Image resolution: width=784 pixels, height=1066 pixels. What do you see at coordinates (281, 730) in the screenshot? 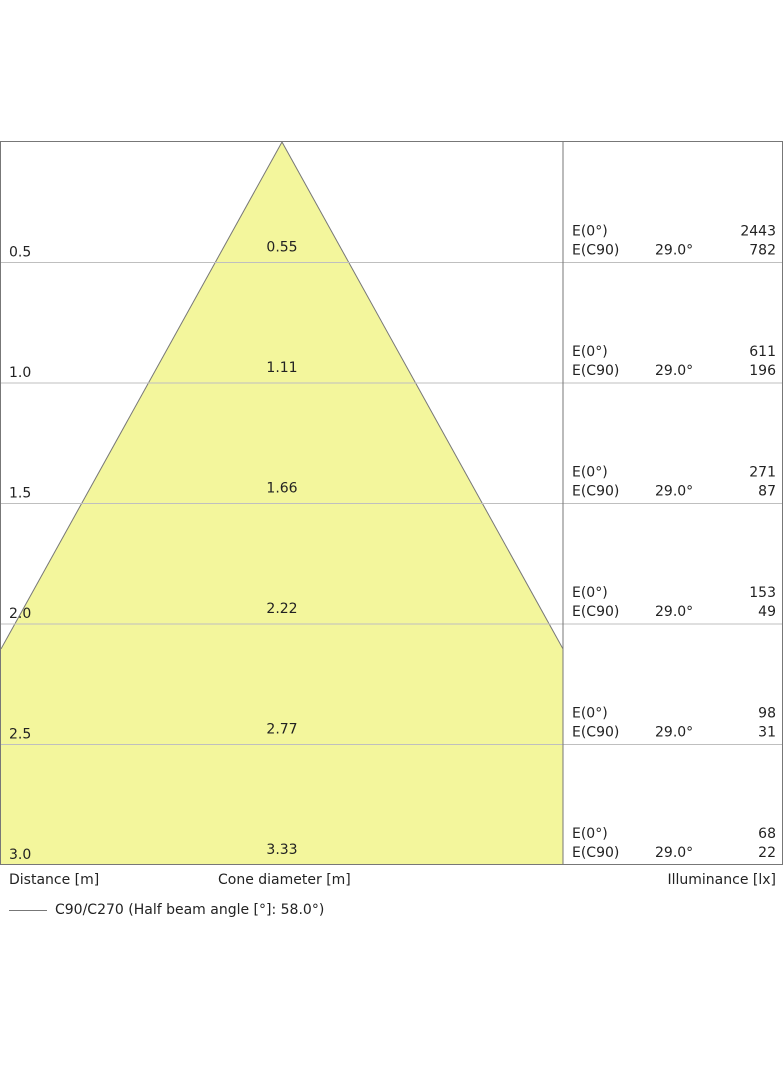
I see `cone-diameter-label: 2.77` at bounding box center [281, 730].